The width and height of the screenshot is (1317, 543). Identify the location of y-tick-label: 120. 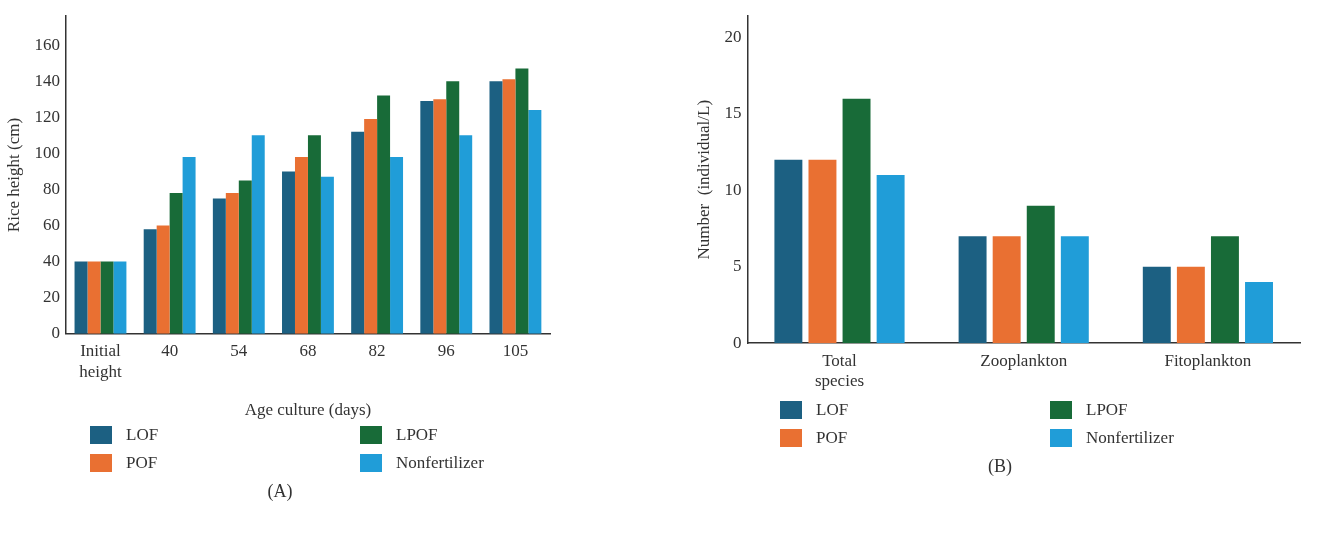
(47, 116).